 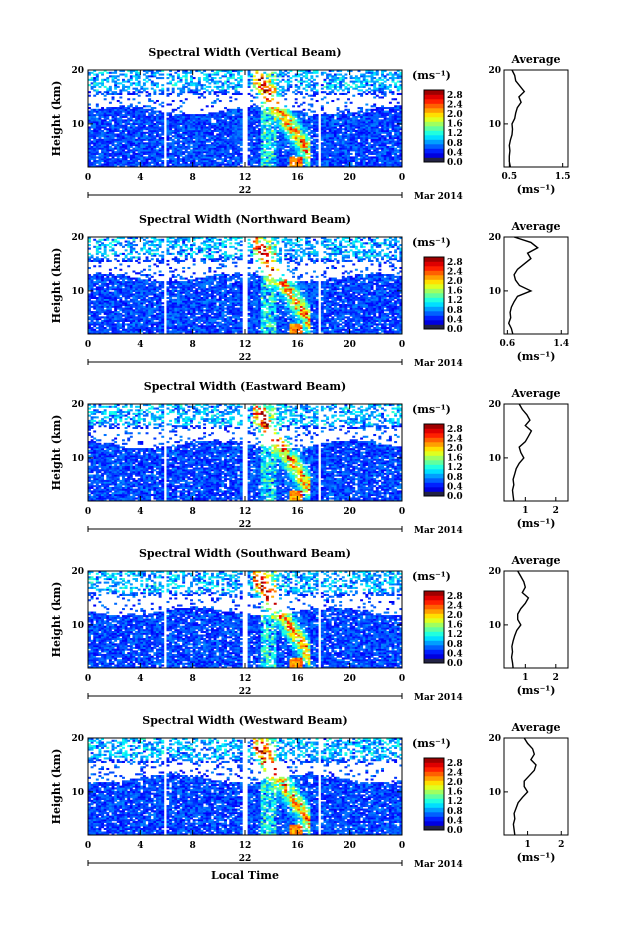 I want to click on colorbar-frame, so click(x=434, y=126).